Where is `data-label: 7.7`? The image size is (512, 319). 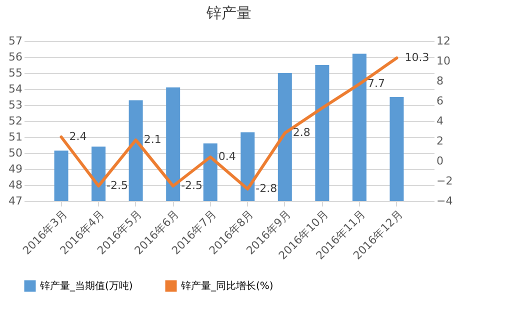
data-label: 7.7 is located at coordinates (376, 83).